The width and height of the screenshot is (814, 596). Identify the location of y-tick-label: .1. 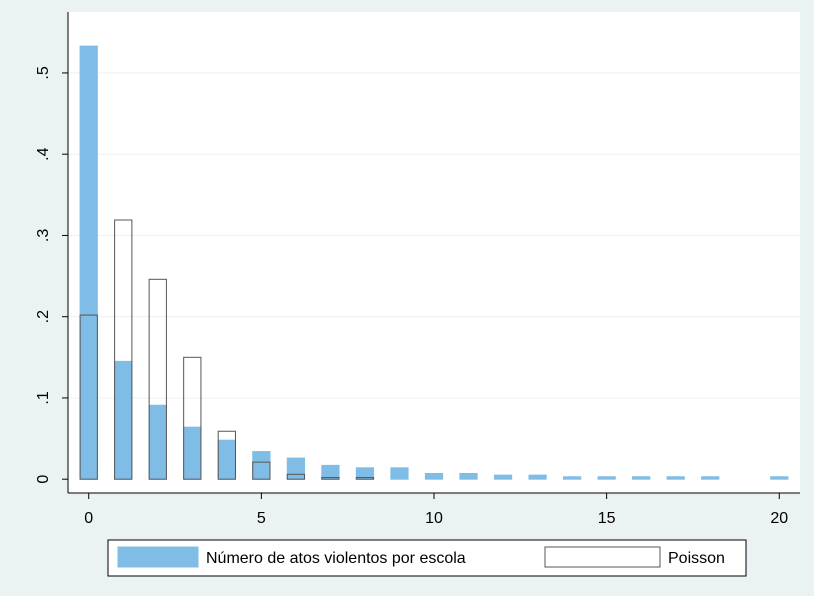
(43, 397).